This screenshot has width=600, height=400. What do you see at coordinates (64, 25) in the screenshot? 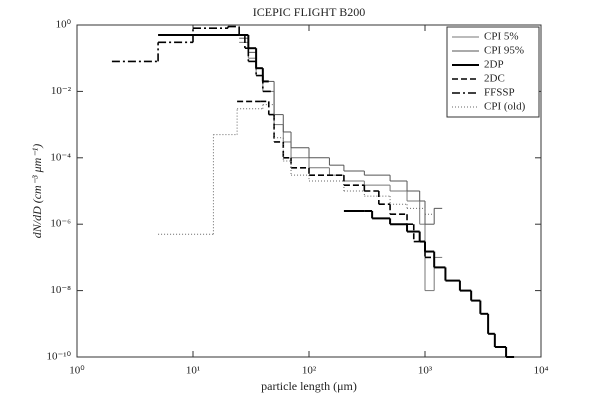
I see `y-tick-label: 10⁰` at bounding box center [64, 25].